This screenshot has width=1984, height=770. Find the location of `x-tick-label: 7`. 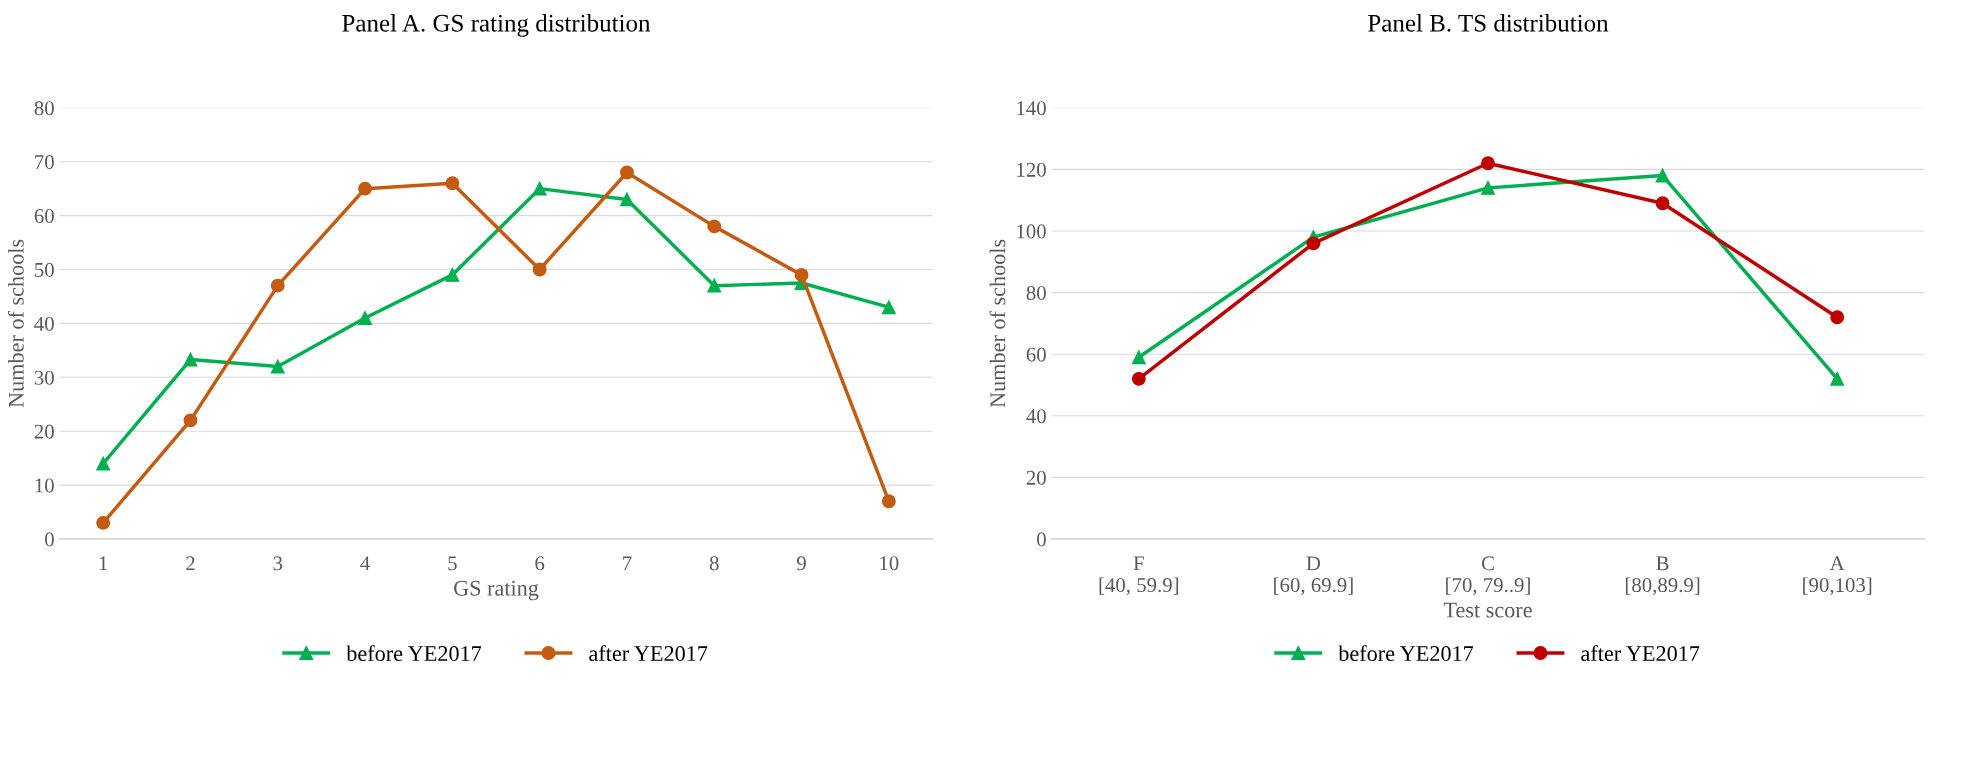

x-tick-label: 7 is located at coordinates (627, 563).